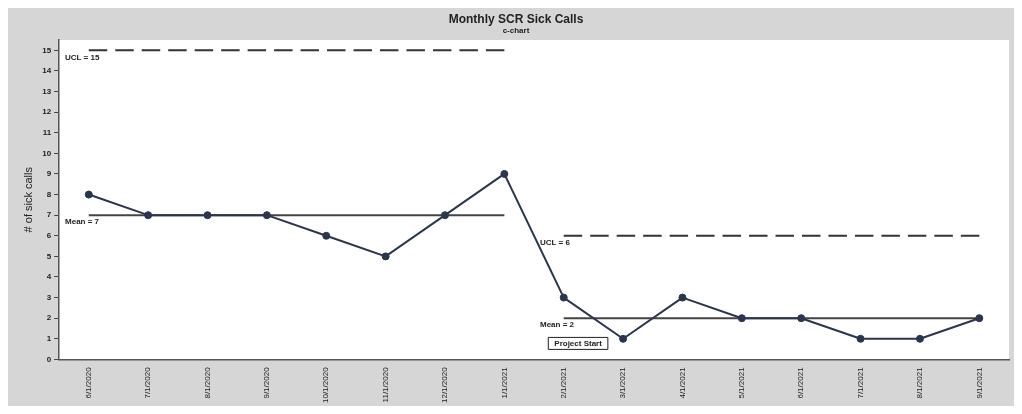 Image resolution: width=1022 pixels, height=414 pixels. What do you see at coordinates (47, 50) in the screenshot?
I see `y-tick-label: 15` at bounding box center [47, 50].